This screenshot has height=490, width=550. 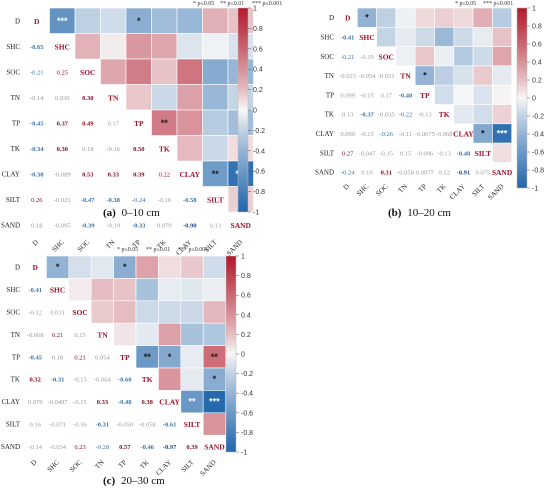 What do you see at coordinates (88, 200) in the screenshot?
I see `panel-a-value-silt-soc: -0.47` at bounding box center [88, 200].